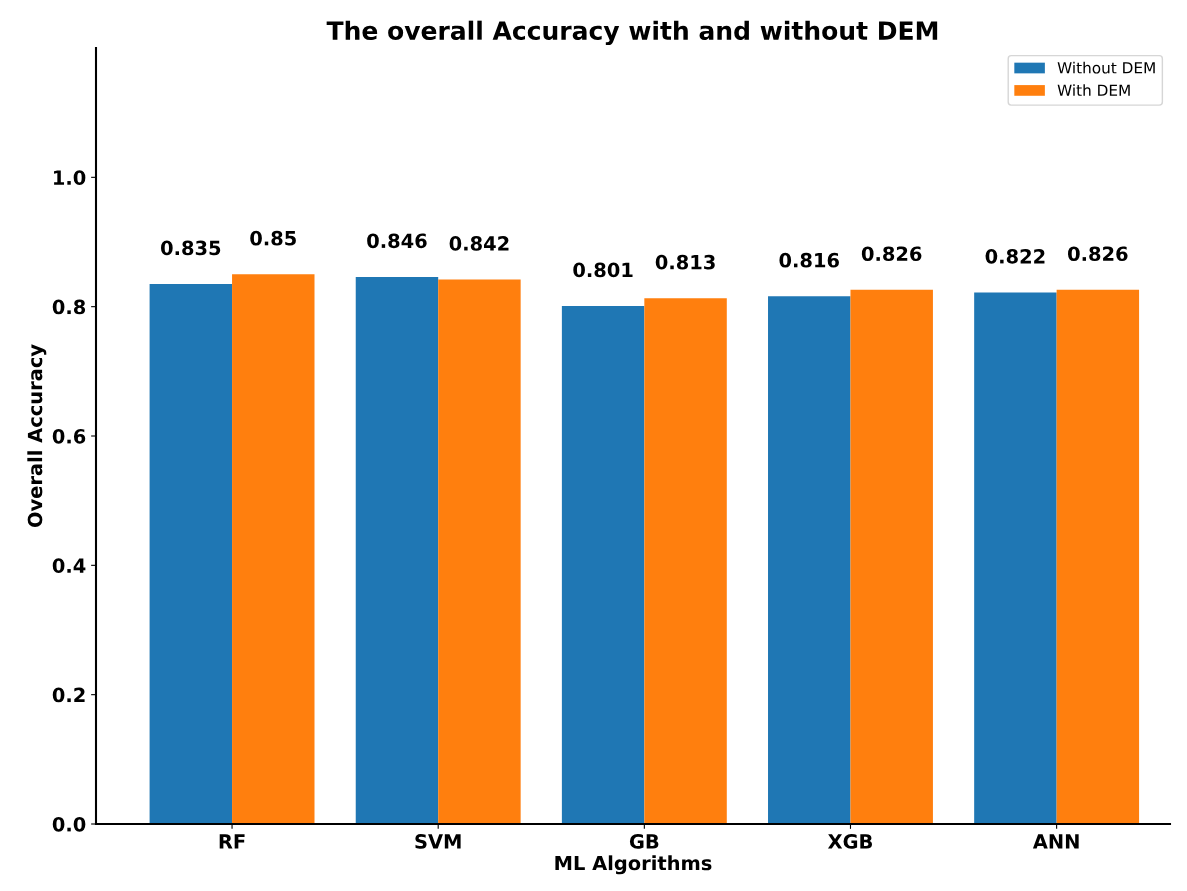 The height and width of the screenshot is (891, 1187). I want to click on y-tick-label: 0.0, so click(69, 824).